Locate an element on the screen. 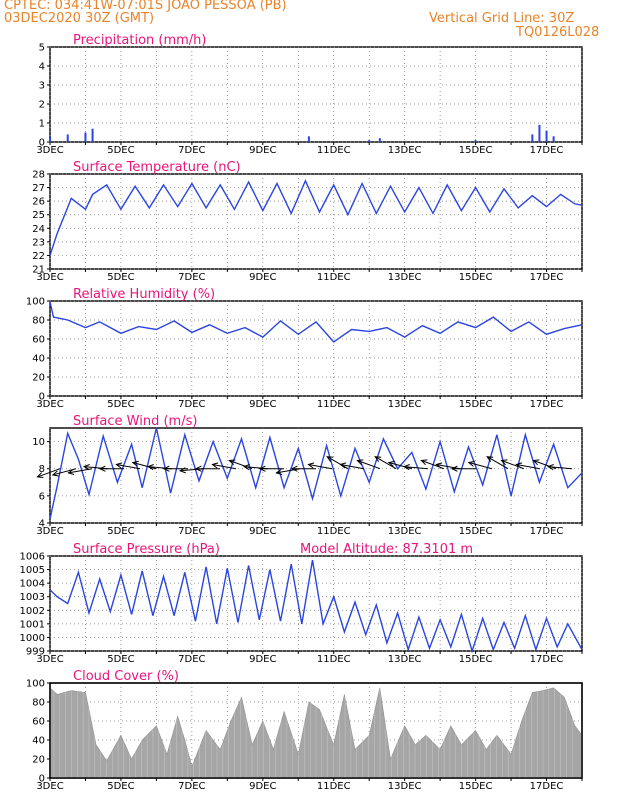  model-code: TQ0126L028 is located at coordinates (558, 32).